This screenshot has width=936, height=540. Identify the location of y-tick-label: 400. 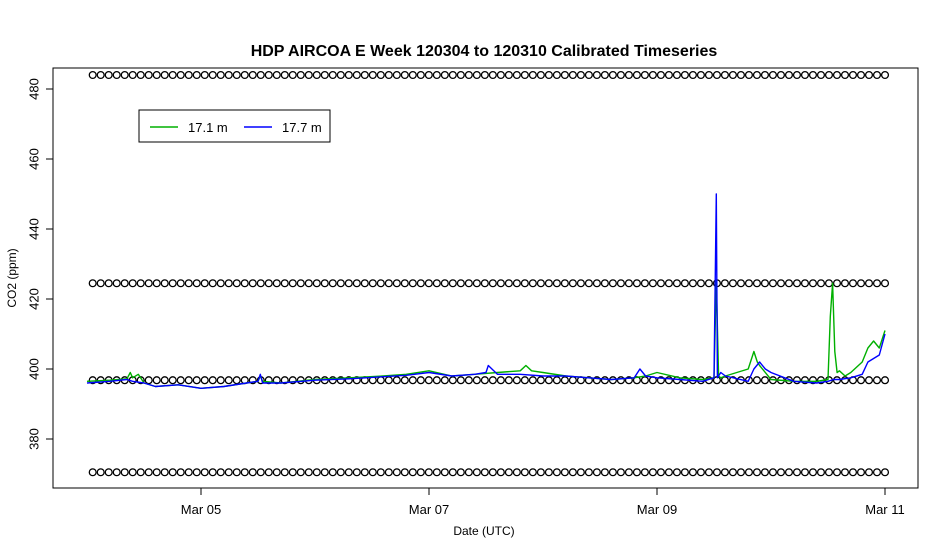
(33, 369).